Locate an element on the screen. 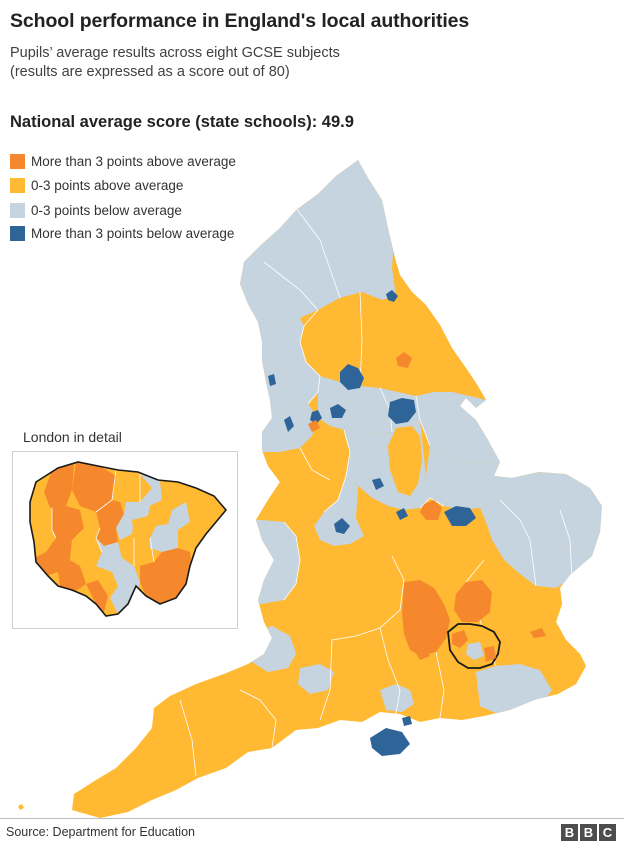  source-note: Source: Department for Education is located at coordinates (100, 832).